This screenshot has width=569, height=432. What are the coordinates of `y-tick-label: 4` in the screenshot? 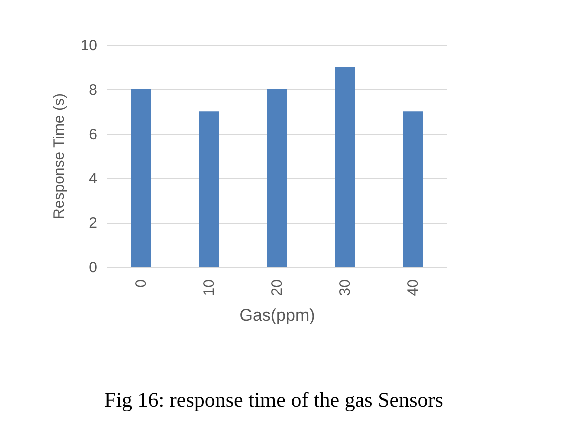 It's located at (93, 179).